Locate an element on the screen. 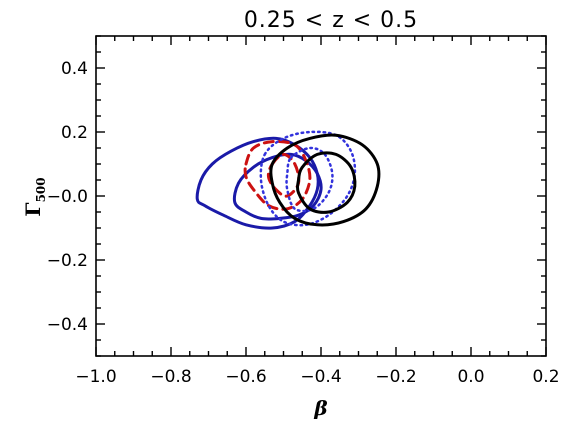 Image resolution: width=568 pixels, height=425 pixels. x-tick-label: −0.8 is located at coordinates (170, 377).